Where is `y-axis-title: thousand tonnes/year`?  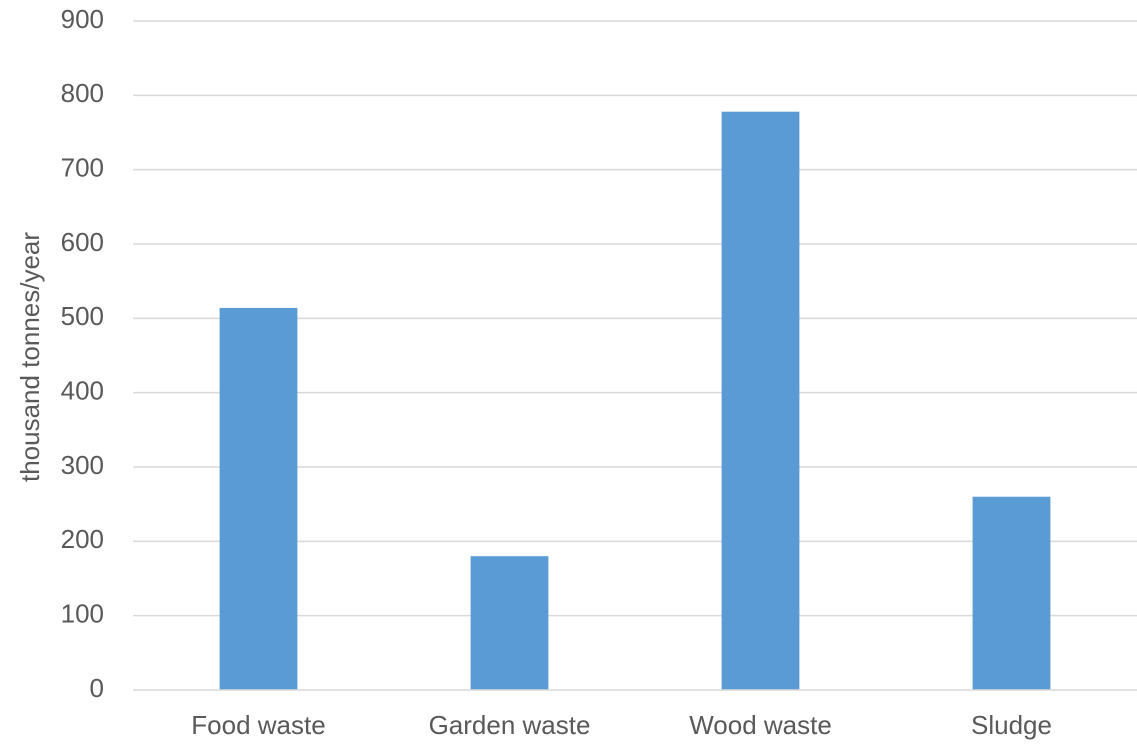 y-axis-title: thousand tonnes/year is located at coordinates (30, 357).